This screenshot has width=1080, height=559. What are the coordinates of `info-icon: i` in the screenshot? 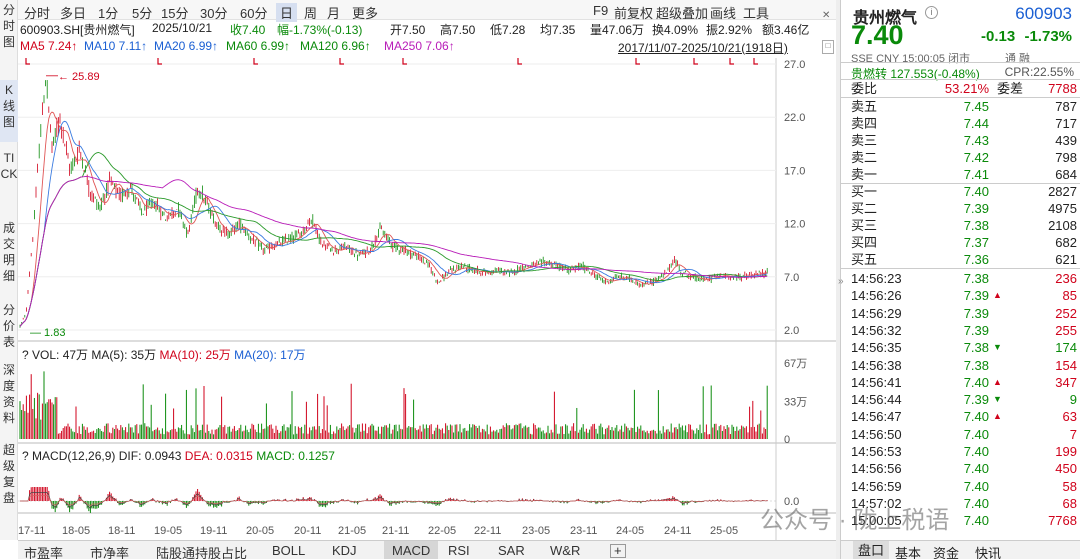 It's located at (931, 12).